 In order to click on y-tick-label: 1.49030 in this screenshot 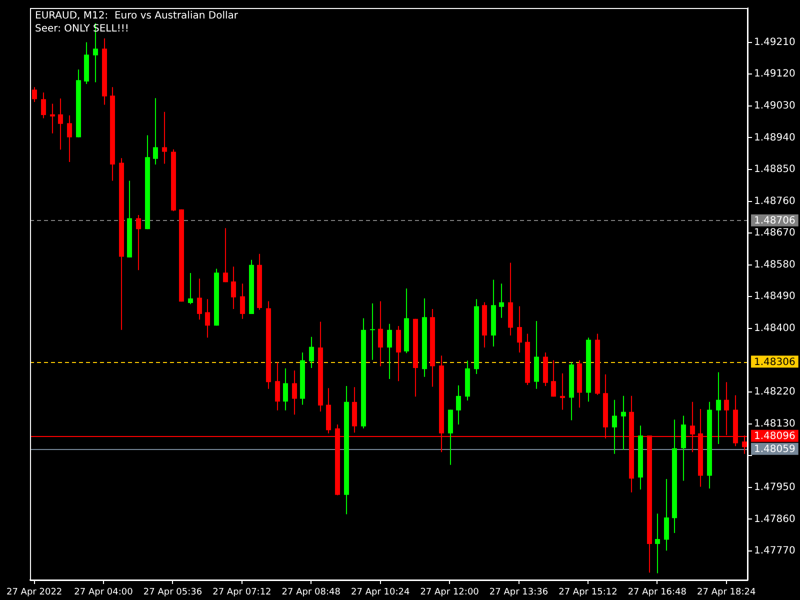, I will do `click(775, 106)`.